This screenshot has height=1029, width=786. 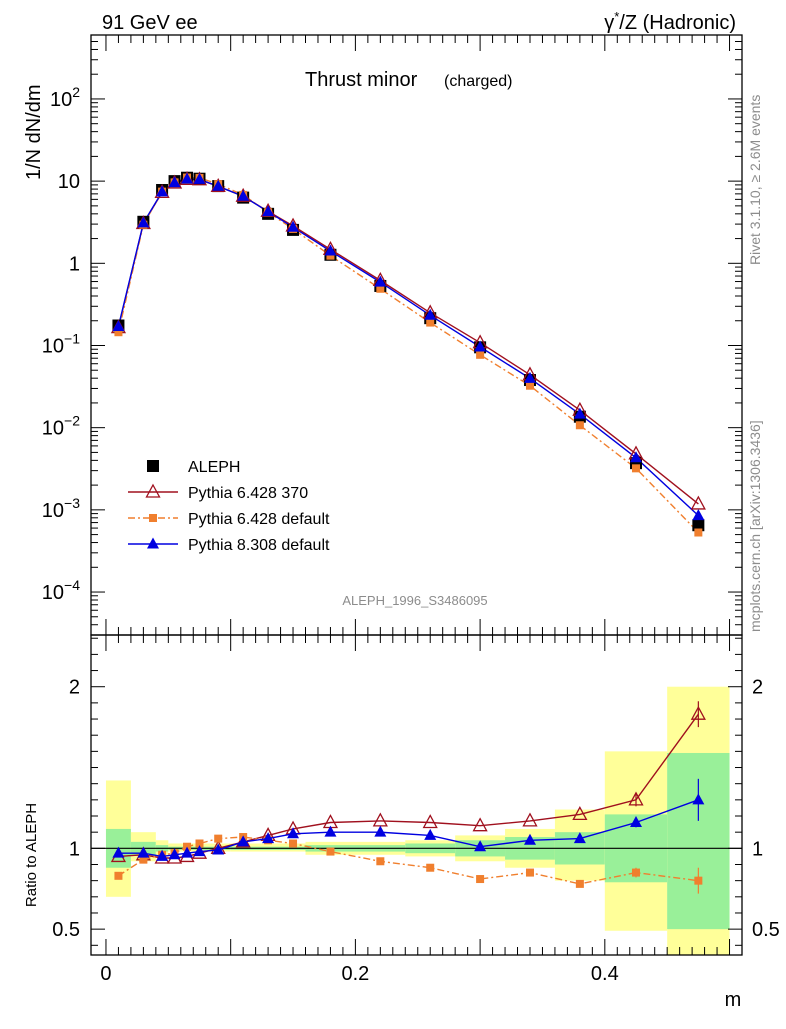 What do you see at coordinates (214, 467) in the screenshot?
I see `legend-label-0: ALEPH` at bounding box center [214, 467].